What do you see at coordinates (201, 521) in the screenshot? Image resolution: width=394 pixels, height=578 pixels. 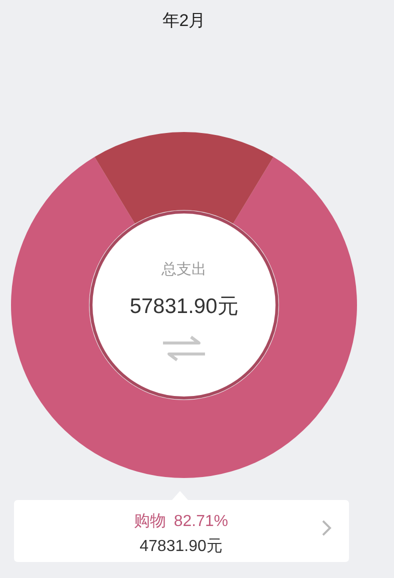 I see `data-label: 82.71%` at bounding box center [201, 521].